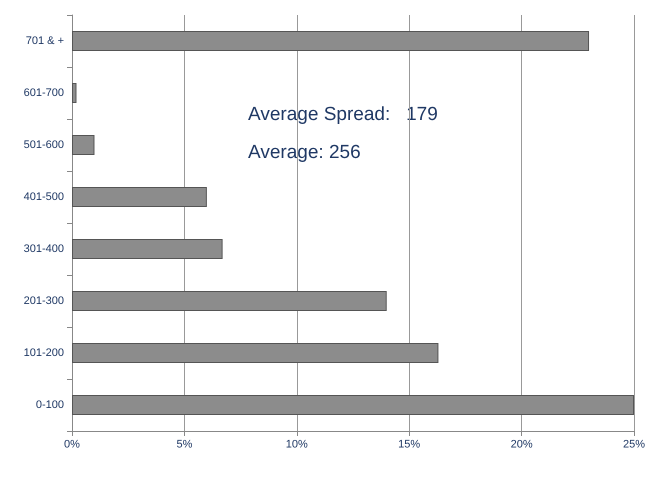  What do you see at coordinates (44, 197) in the screenshot?
I see `y-tick-label: 401-500` at bounding box center [44, 197].